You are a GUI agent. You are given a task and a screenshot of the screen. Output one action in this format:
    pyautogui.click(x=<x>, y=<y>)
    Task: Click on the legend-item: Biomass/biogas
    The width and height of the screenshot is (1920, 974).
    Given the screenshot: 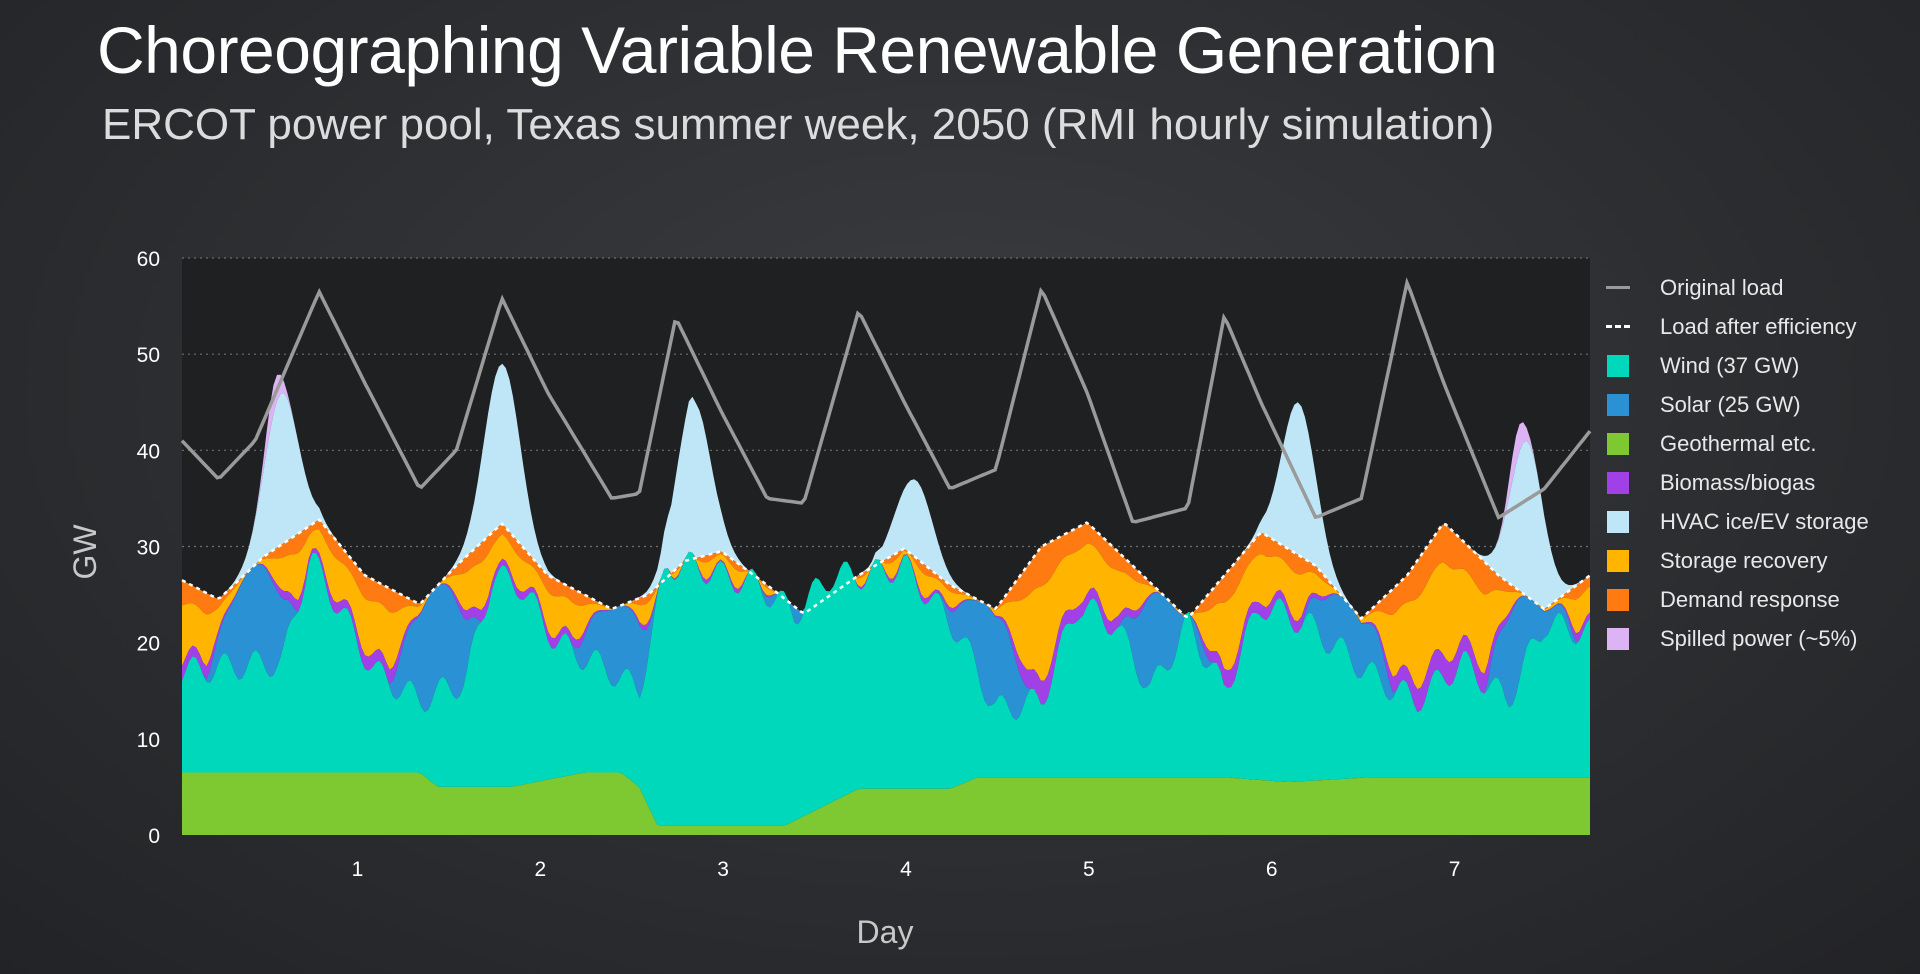 What is the action you would take?
    pyautogui.click(x=1756, y=482)
    